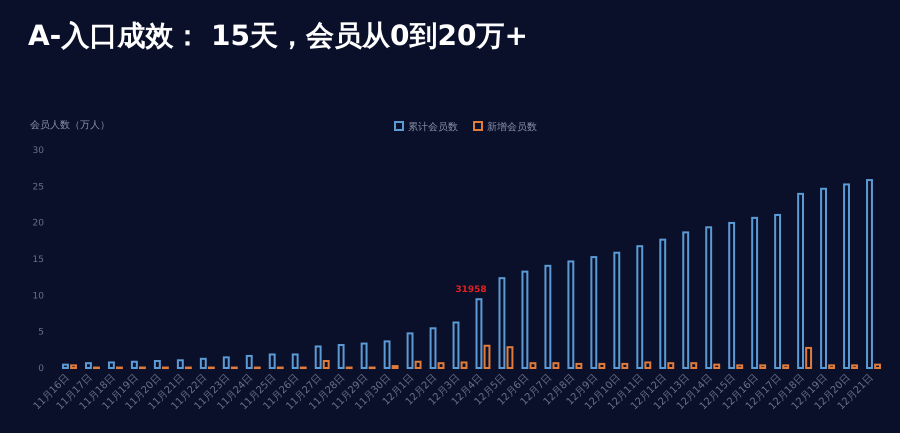 This screenshot has height=433, width=900. Describe the element at coordinates (471, 290) in the screenshot. I see `annotation: 31958` at that location.